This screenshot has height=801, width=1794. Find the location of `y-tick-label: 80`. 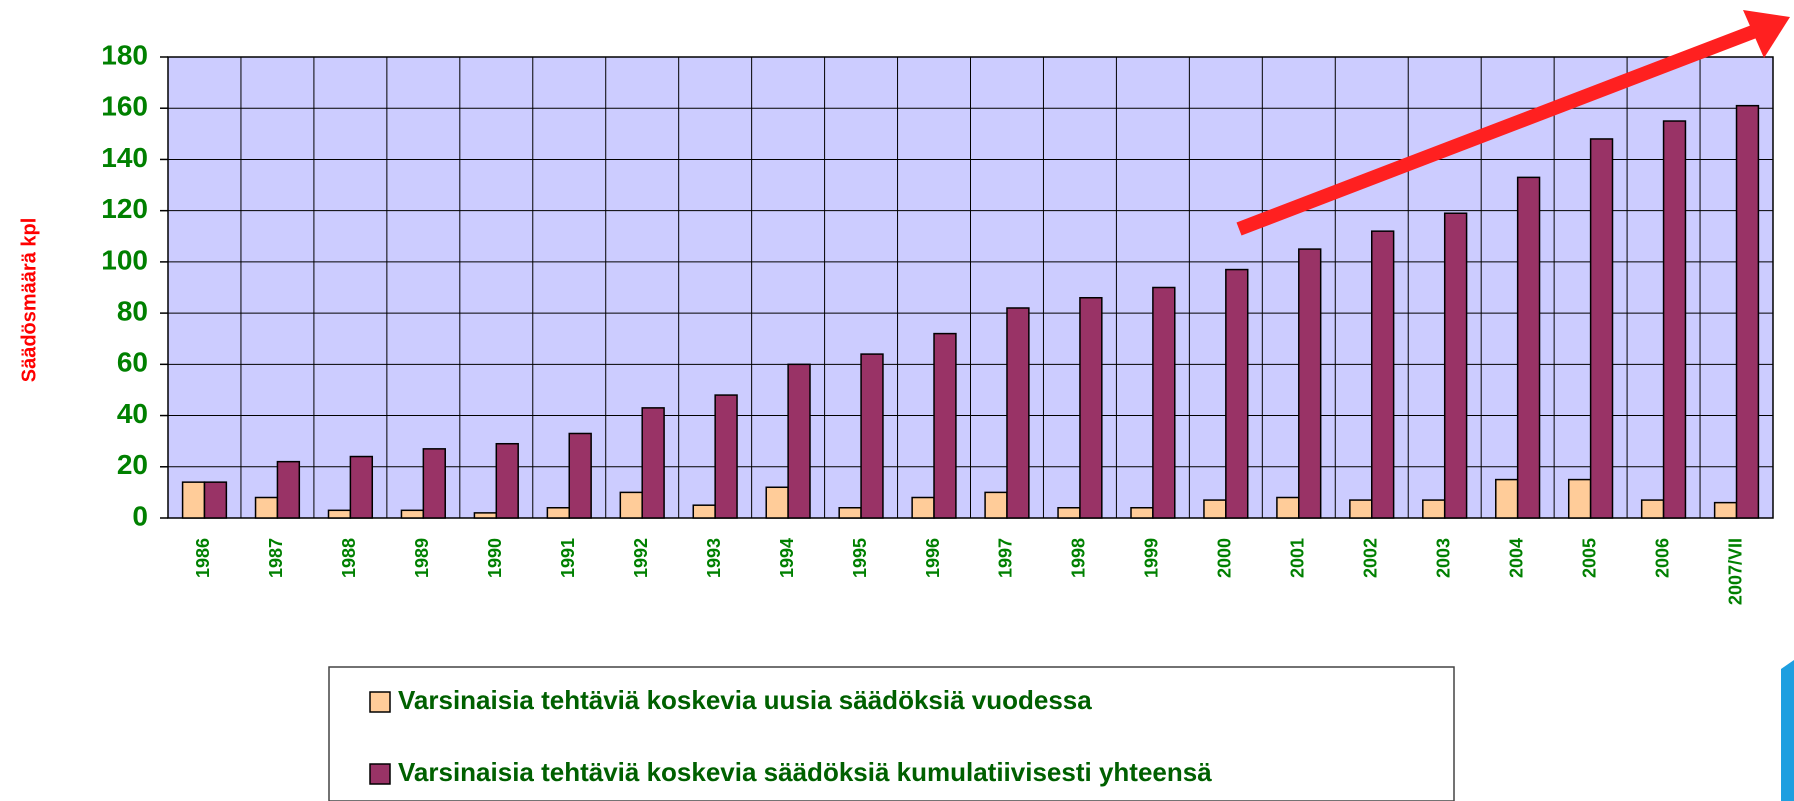

y-tick-label: 80 is located at coordinates (132, 311).